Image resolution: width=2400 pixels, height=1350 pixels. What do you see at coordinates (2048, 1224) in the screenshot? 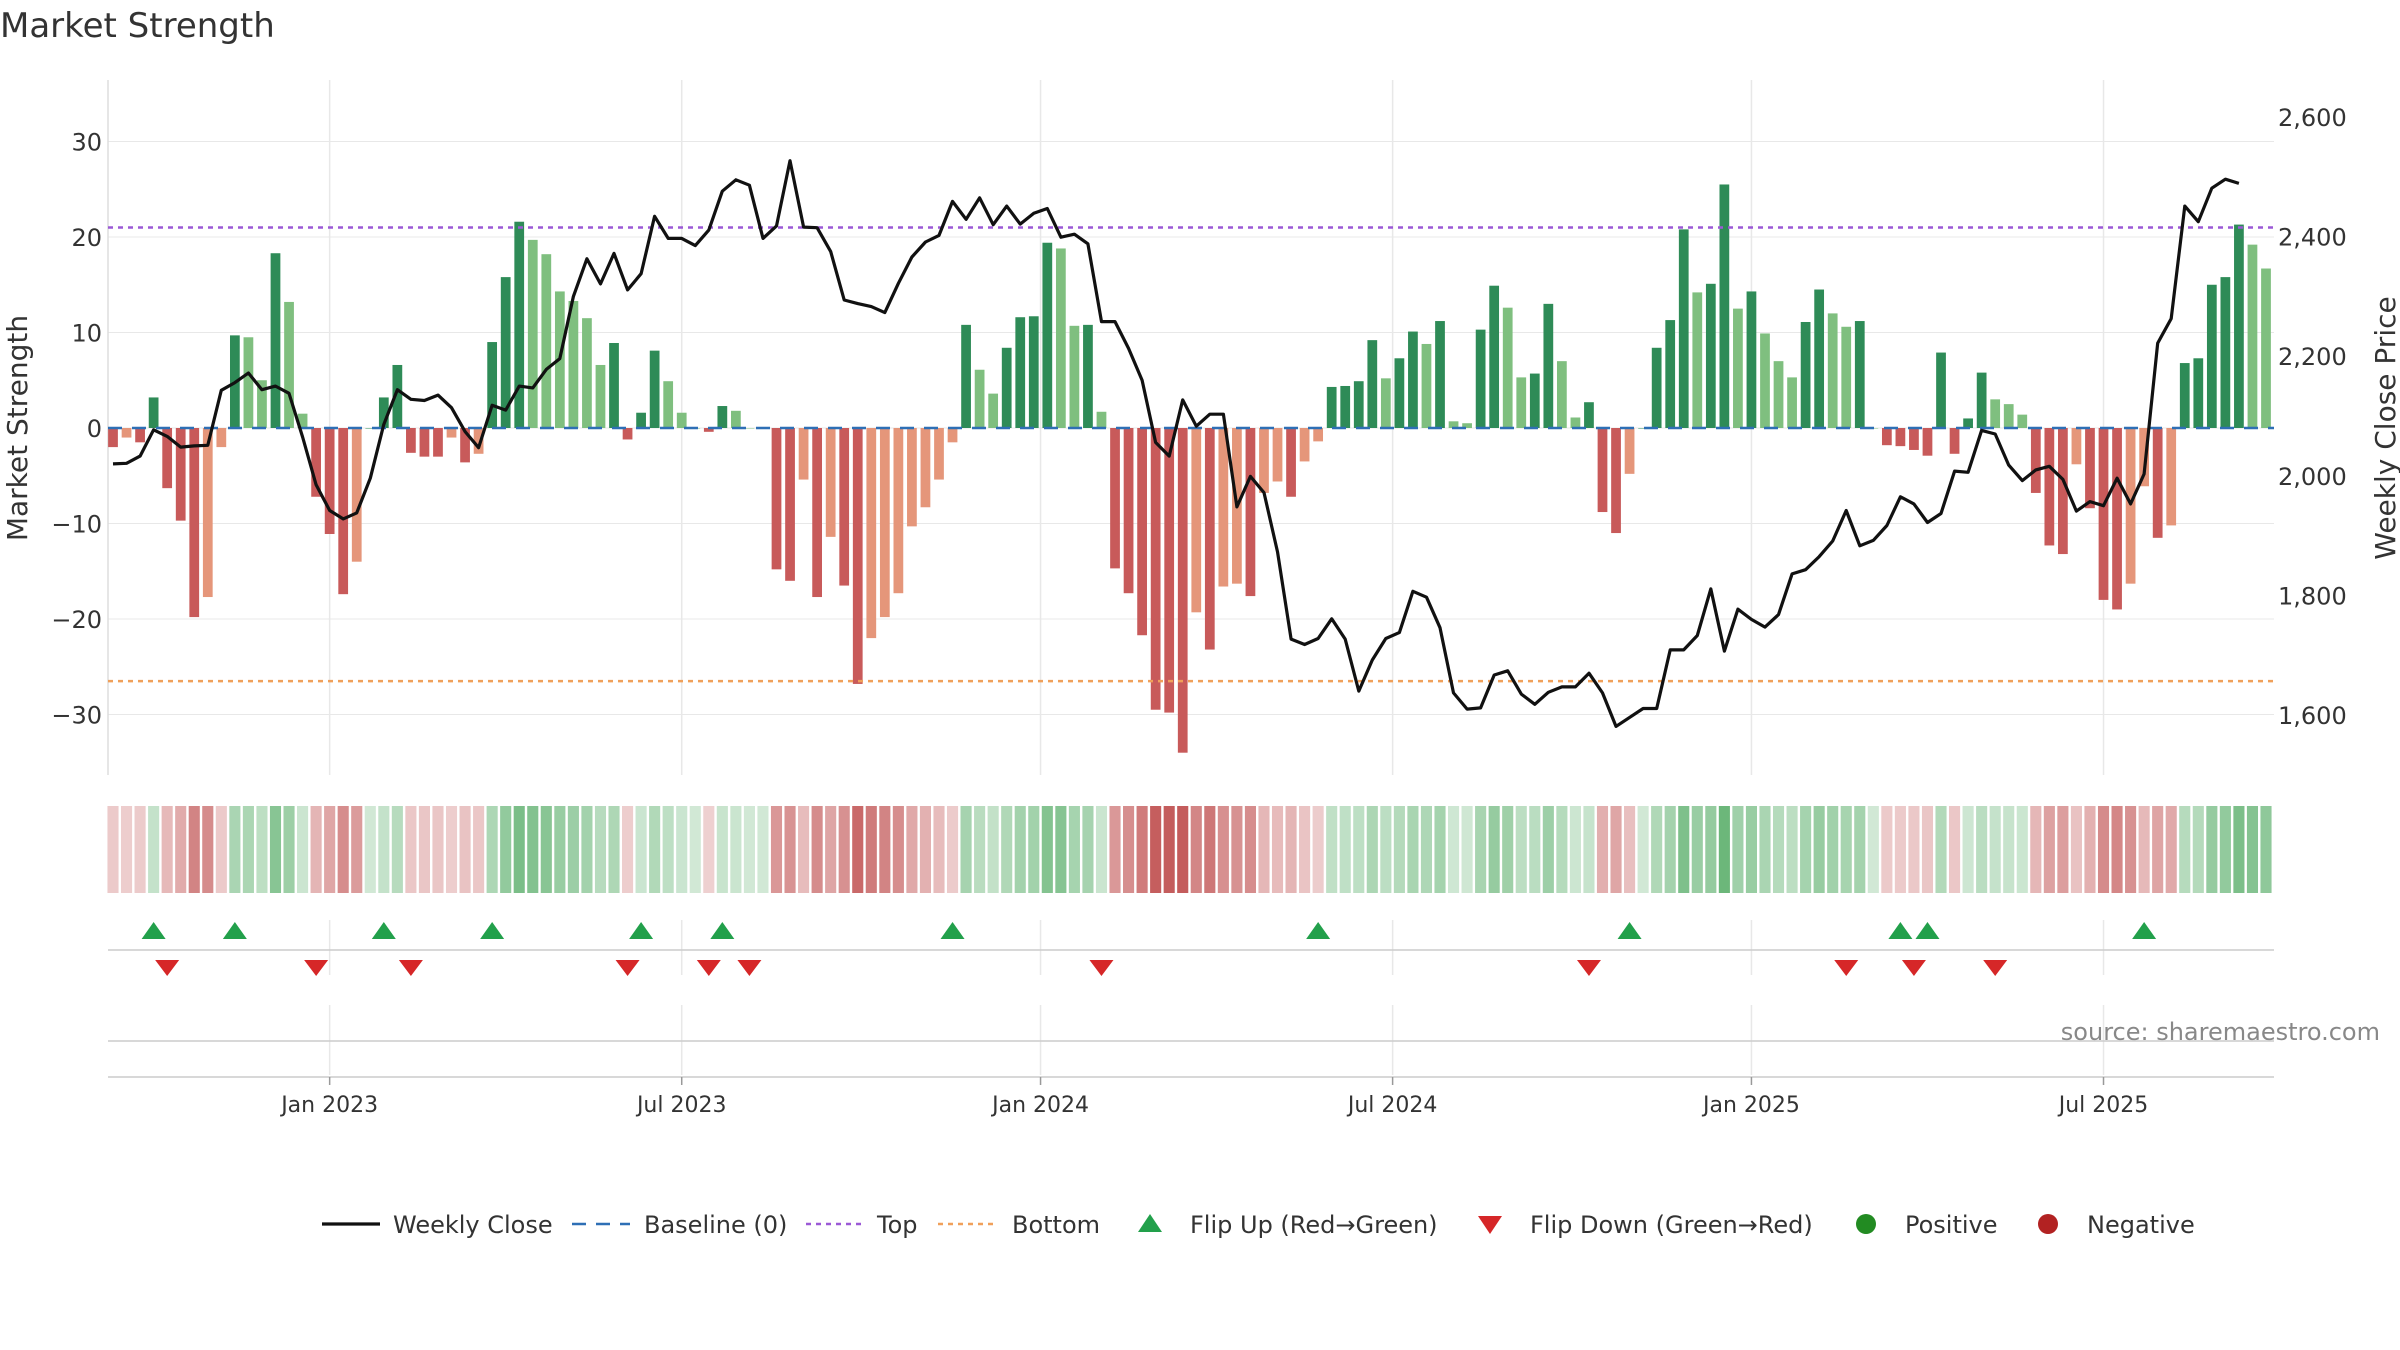
I see `legend-negative-swatch` at bounding box center [2048, 1224].